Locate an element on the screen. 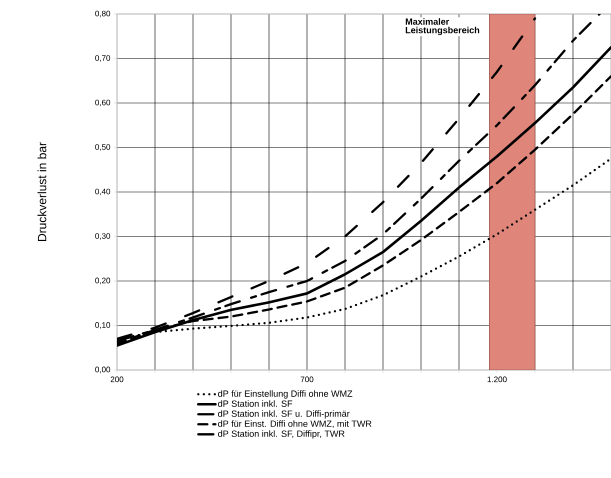 The image size is (611, 478). y-tick-label: 0,20 is located at coordinates (102, 281).